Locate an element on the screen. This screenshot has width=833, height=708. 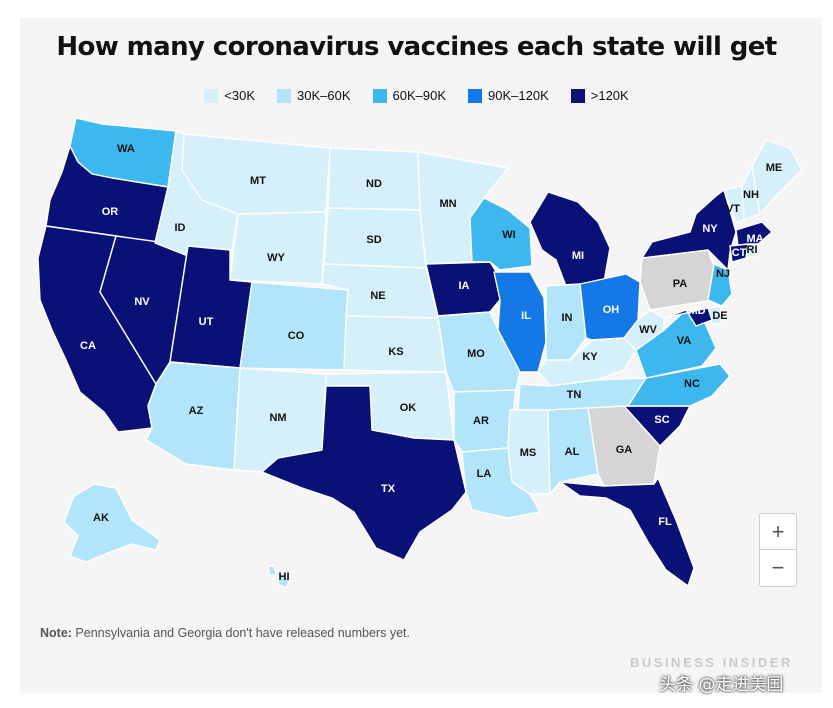
state-label-la: LA is located at coordinates (484, 474).